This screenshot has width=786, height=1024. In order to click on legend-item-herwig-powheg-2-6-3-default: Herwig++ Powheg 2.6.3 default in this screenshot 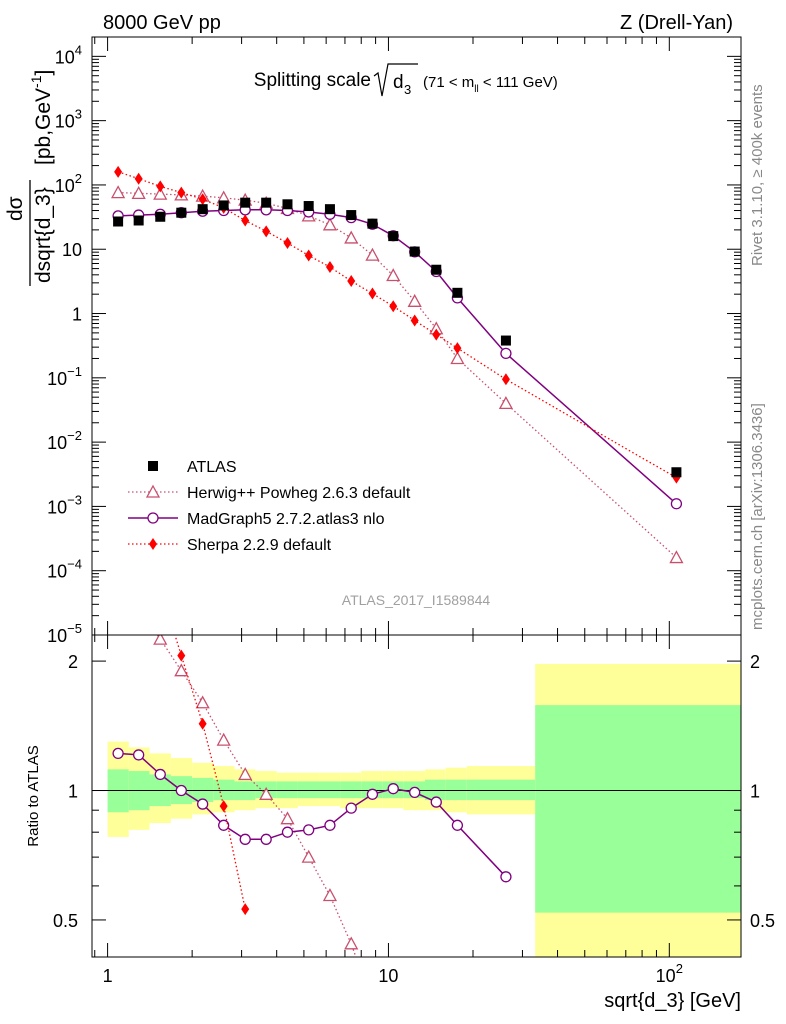, I will do `click(269, 493)`.